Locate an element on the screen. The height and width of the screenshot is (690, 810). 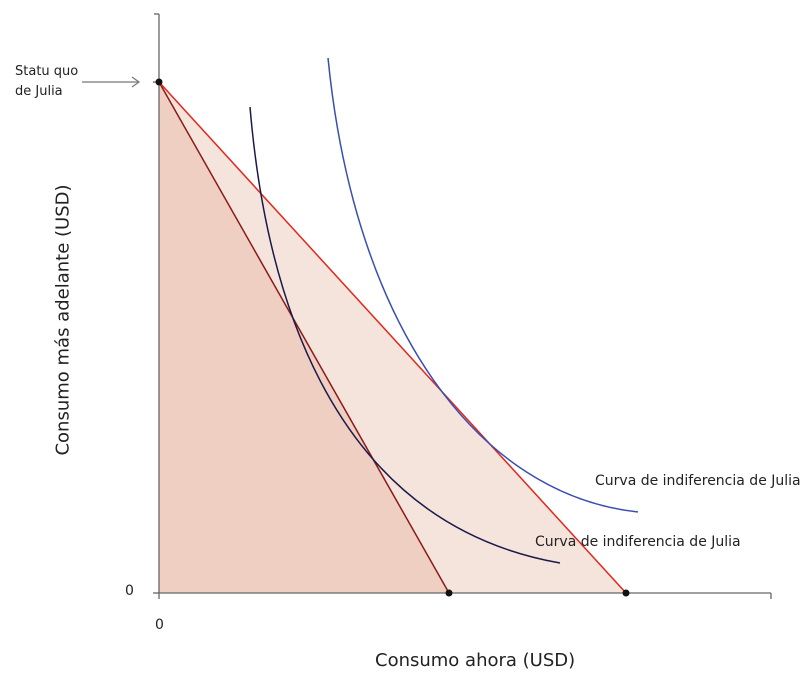
x-origin-label: 0 is located at coordinates (159, 625).